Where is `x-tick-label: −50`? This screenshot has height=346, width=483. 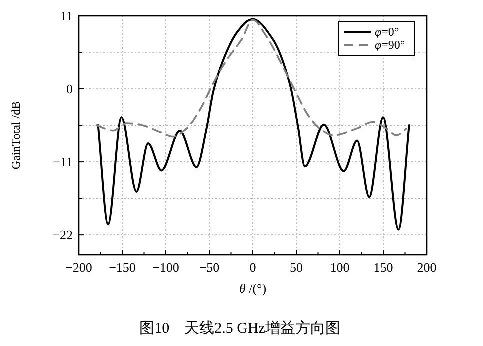 x-tick-label: −50 is located at coordinates (209, 267).